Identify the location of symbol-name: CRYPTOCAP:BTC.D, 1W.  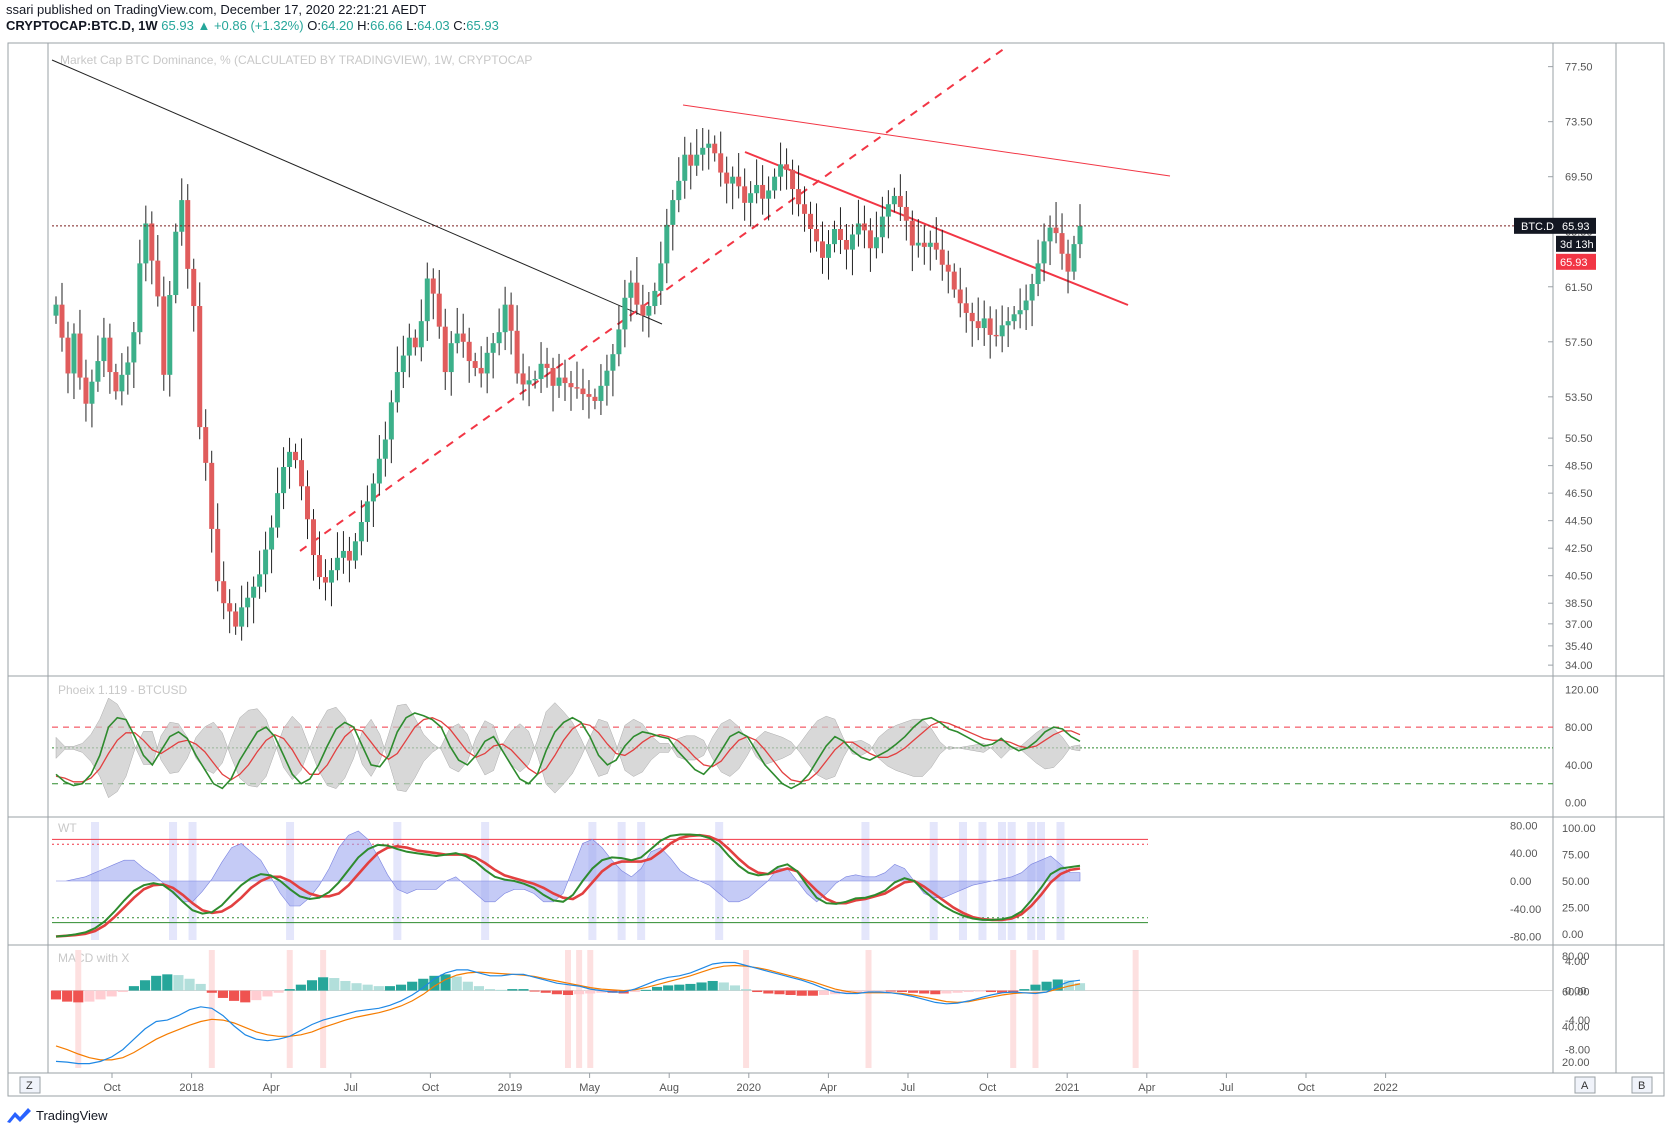
(82, 25).